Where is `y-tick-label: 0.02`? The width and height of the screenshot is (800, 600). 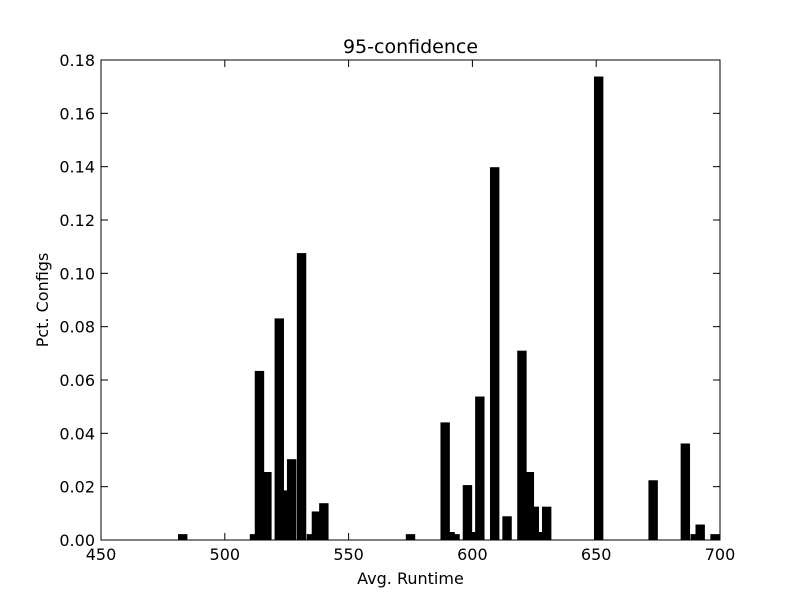 y-tick-label: 0.02 is located at coordinates (77, 487).